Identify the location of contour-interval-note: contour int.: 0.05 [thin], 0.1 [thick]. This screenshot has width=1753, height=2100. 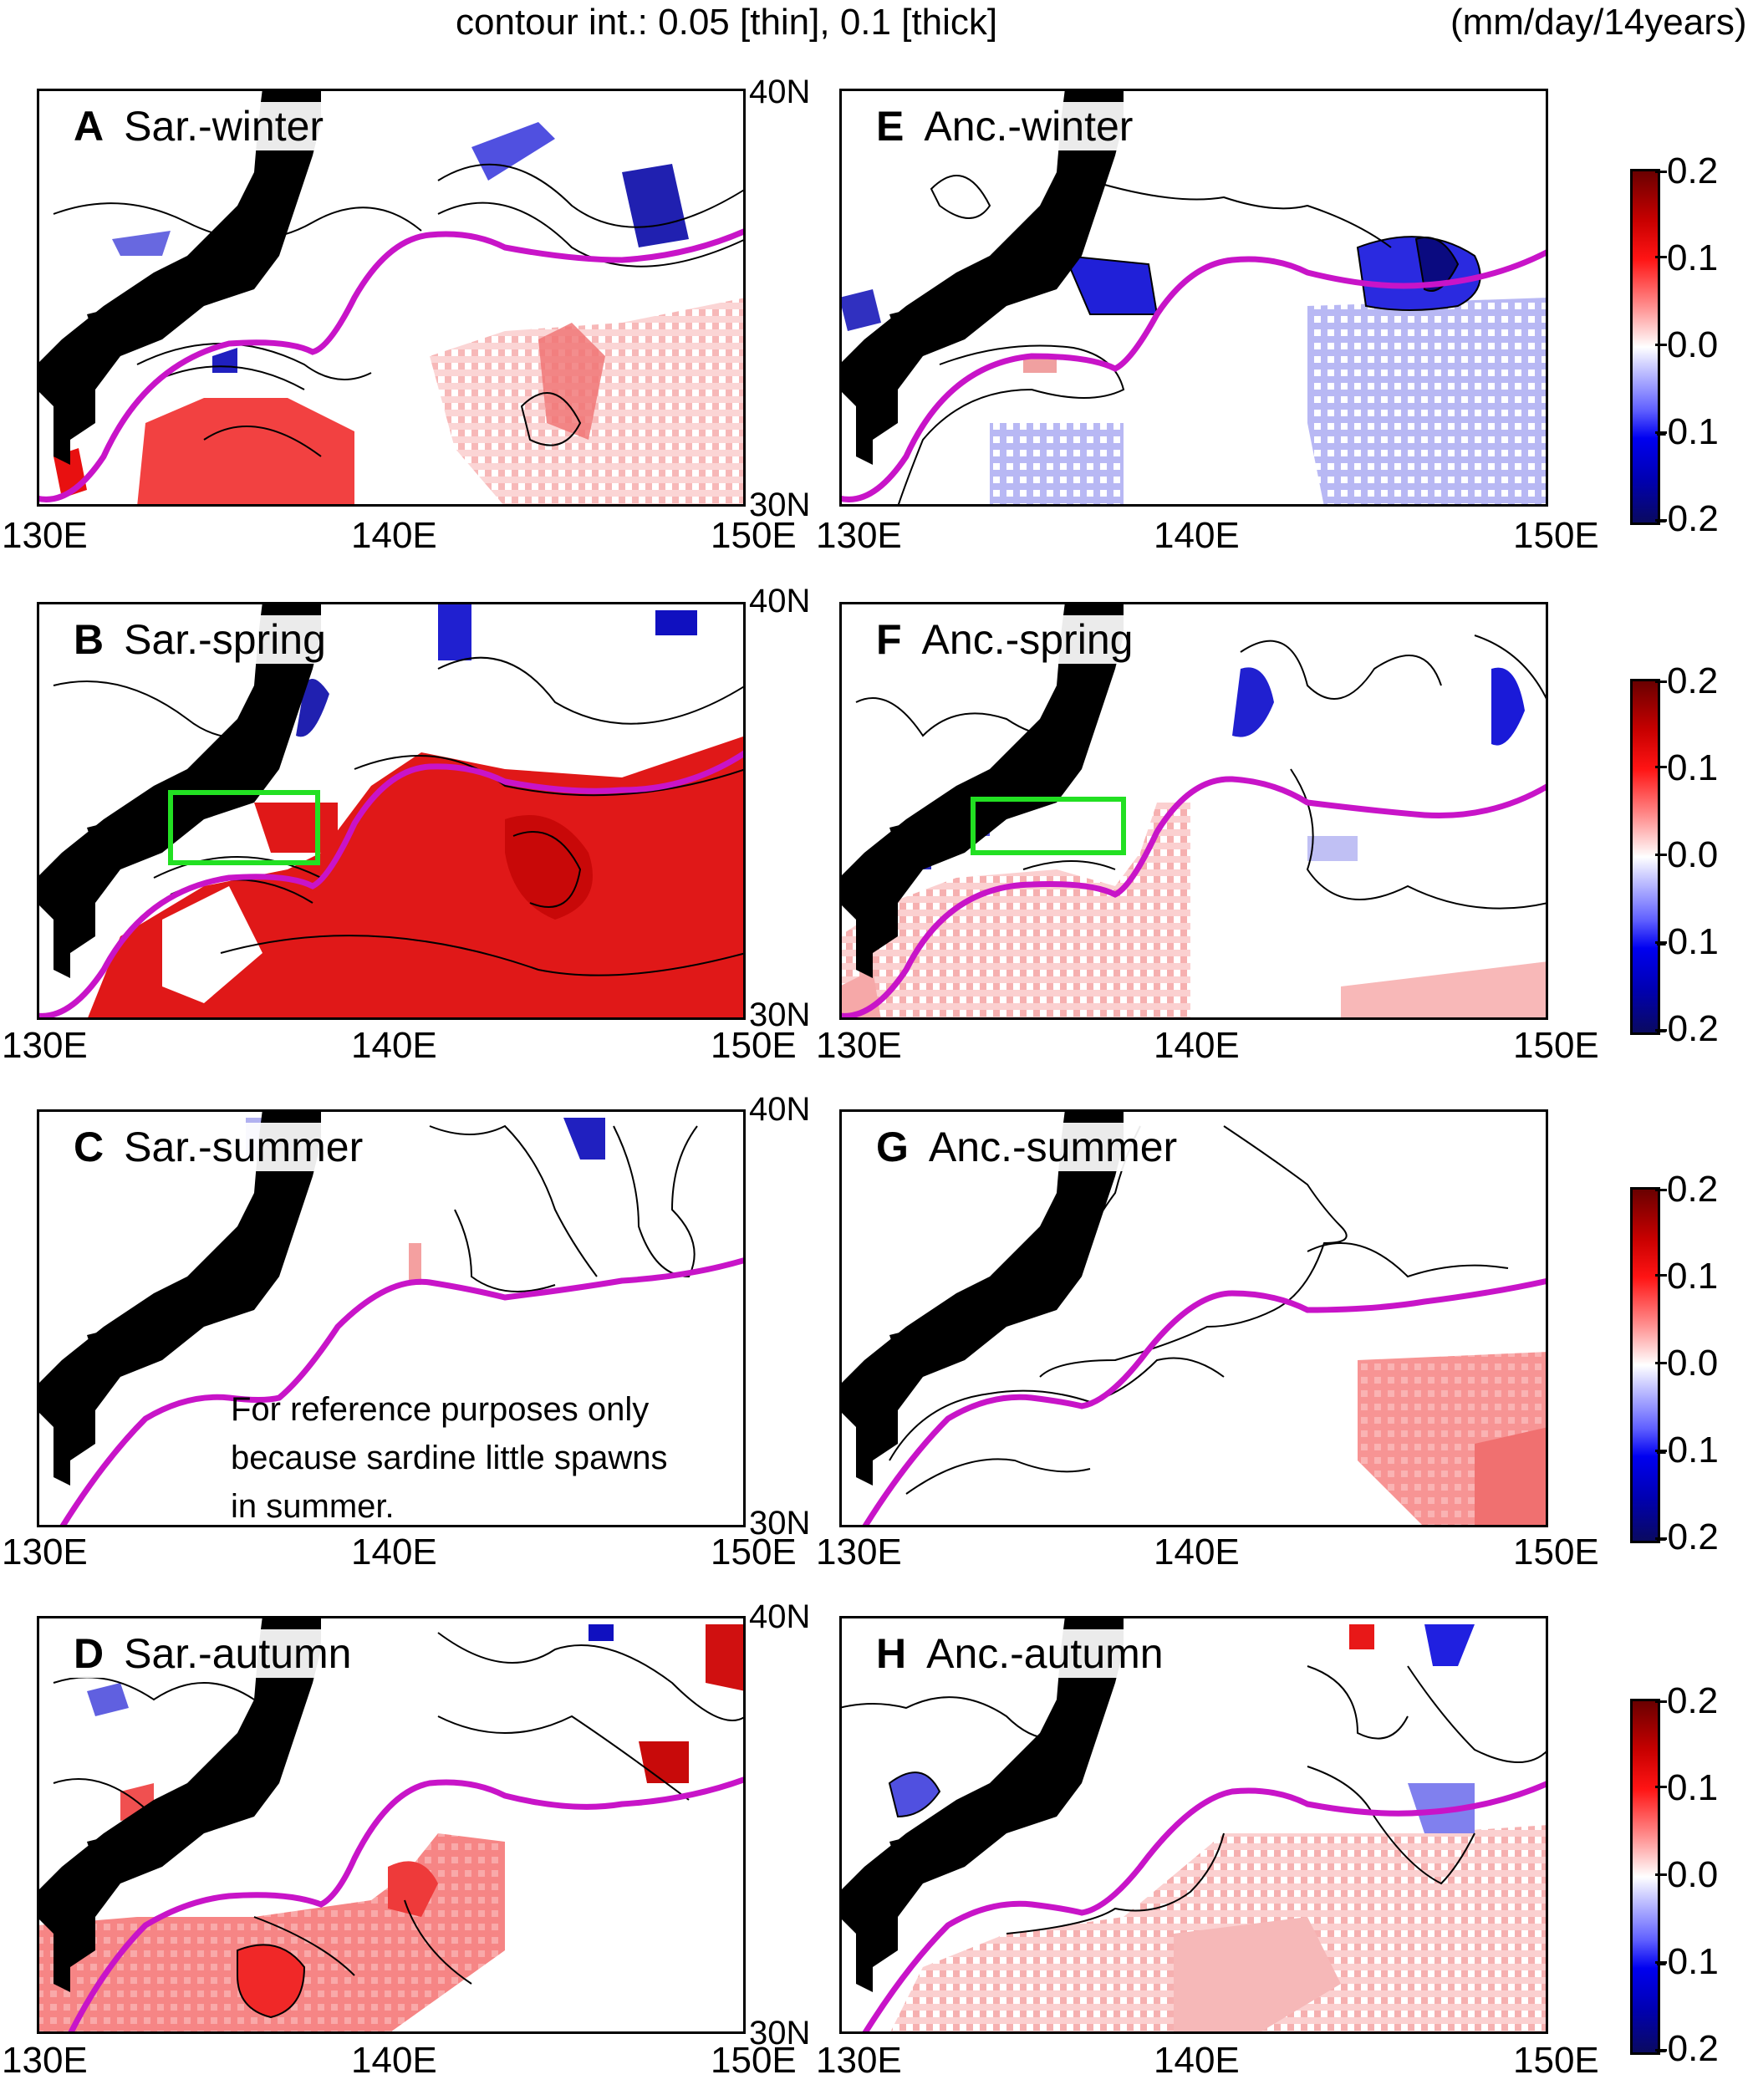
(727, 22).